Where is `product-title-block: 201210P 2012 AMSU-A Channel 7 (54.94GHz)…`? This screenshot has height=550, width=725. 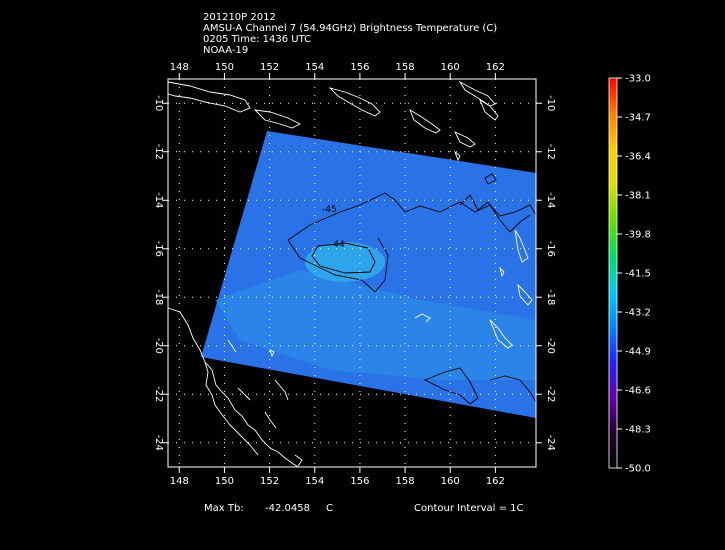 product-title-block: 201210P 2012 AMSU-A Channel 7 (54.94GHz)… is located at coordinates (350, 34).